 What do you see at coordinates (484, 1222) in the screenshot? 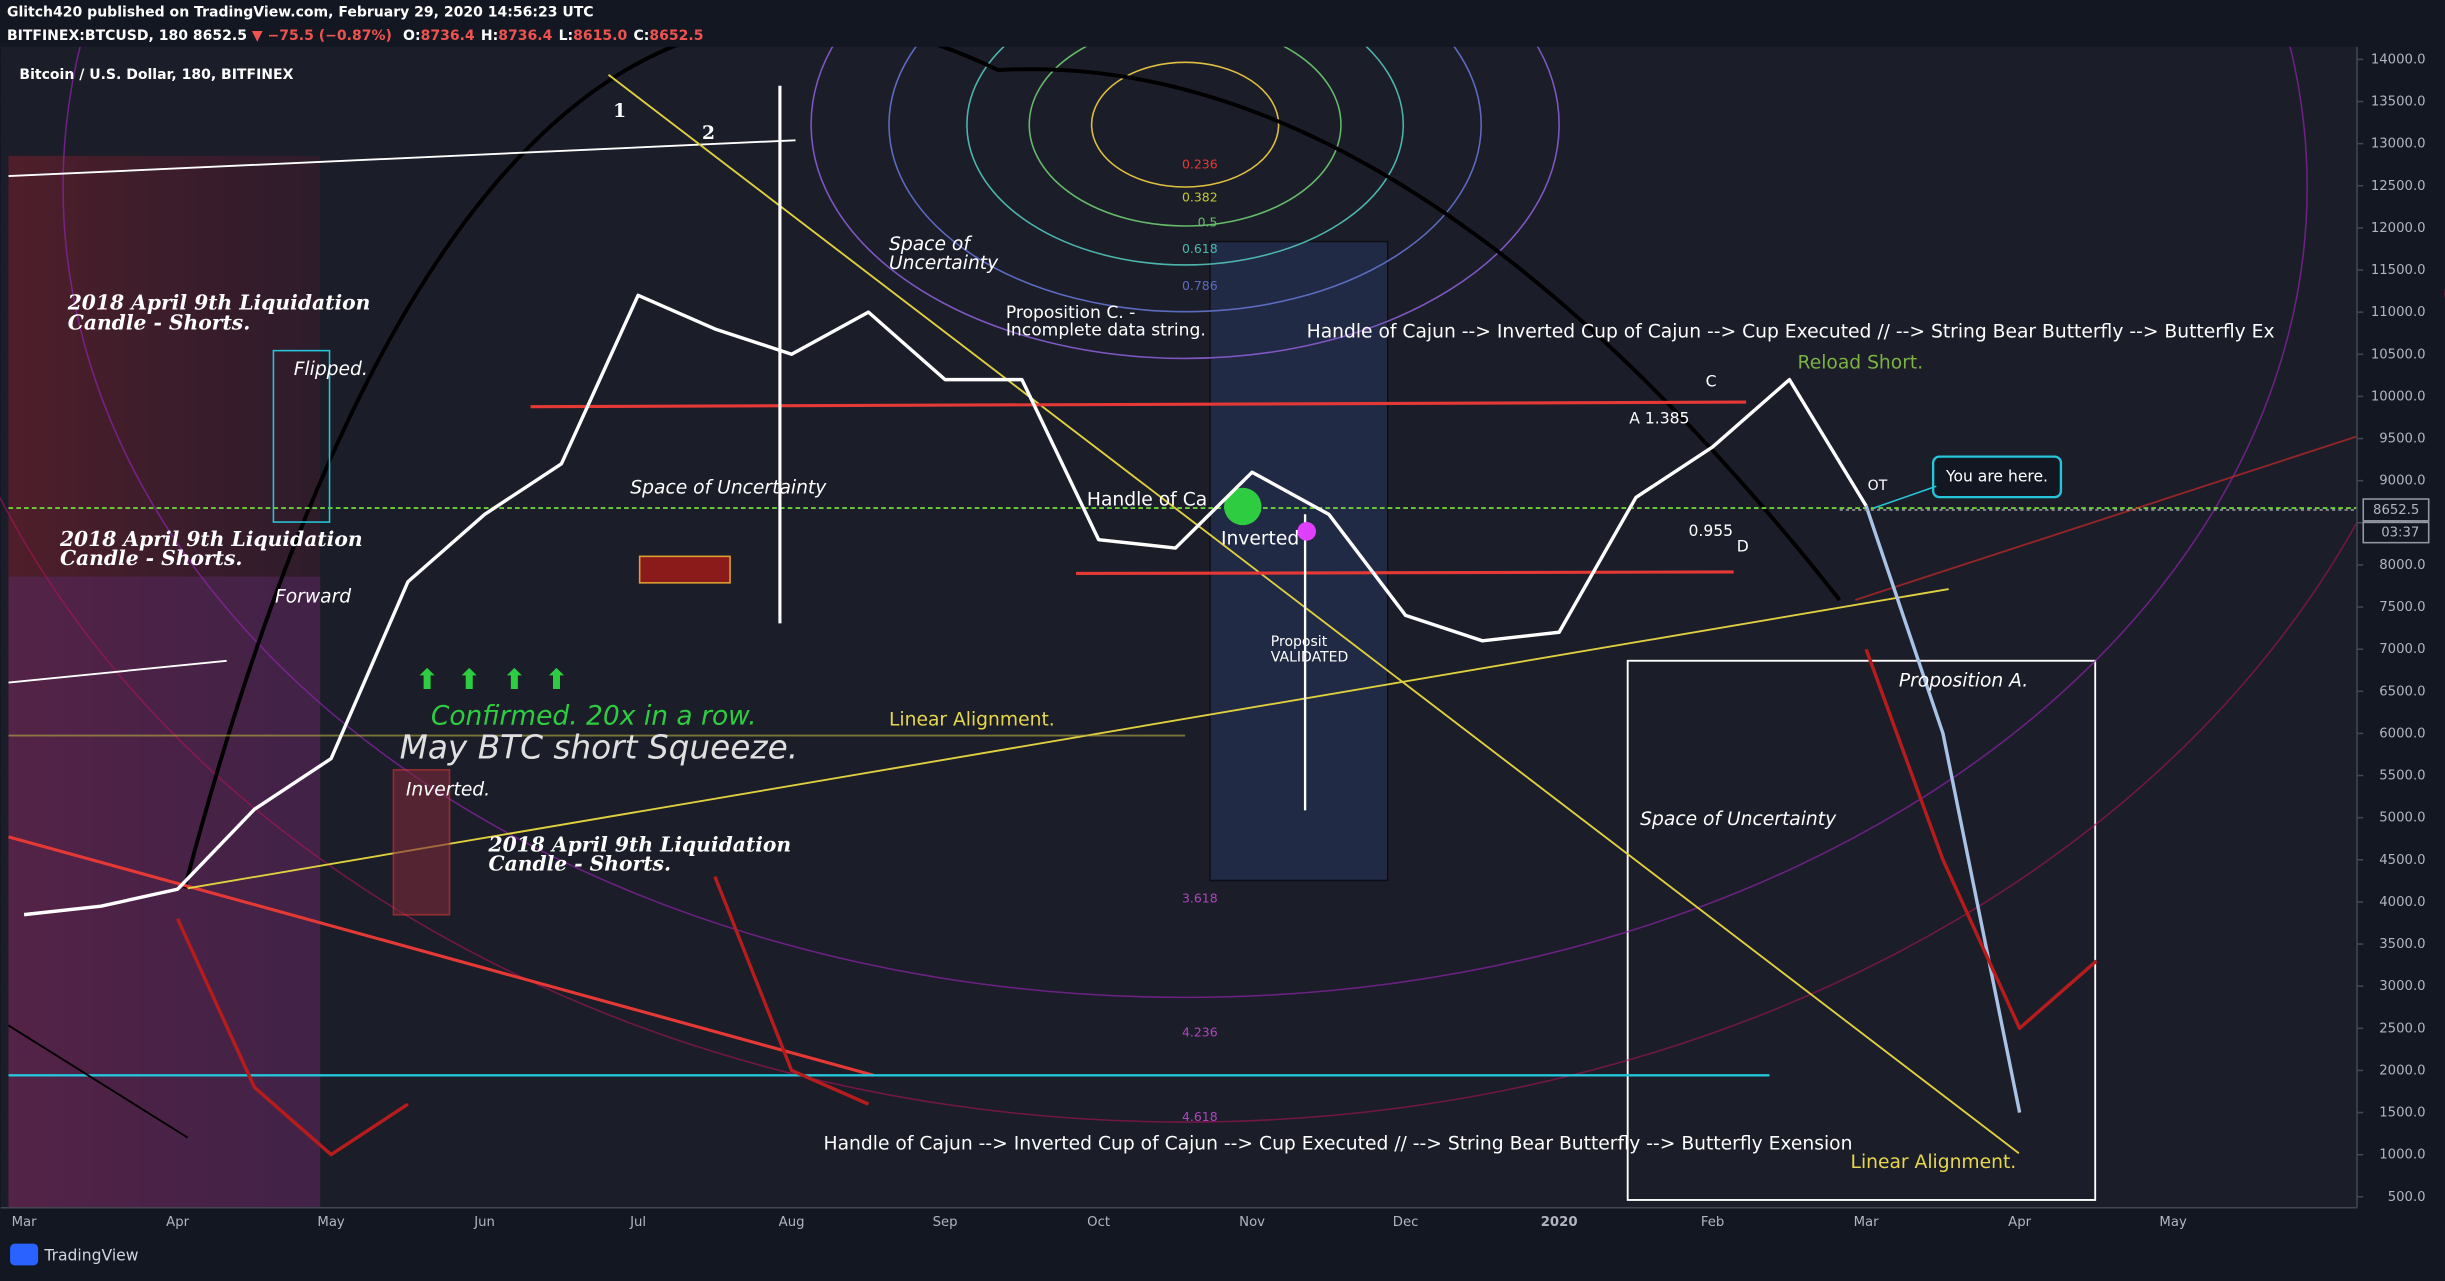
I see `x-tick-label: Jun` at bounding box center [484, 1222].